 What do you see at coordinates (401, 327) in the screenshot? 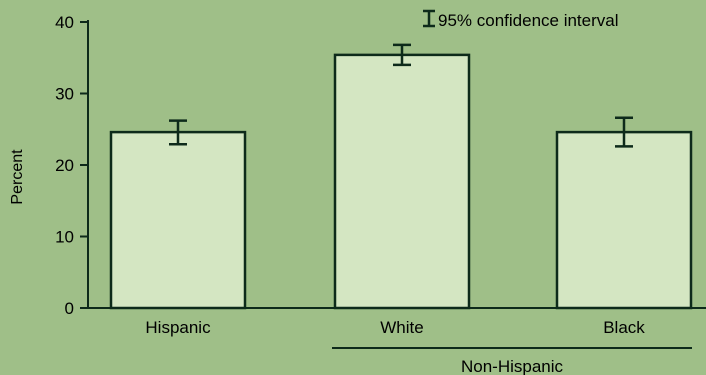
I see `x-tick-label: White` at bounding box center [401, 327].